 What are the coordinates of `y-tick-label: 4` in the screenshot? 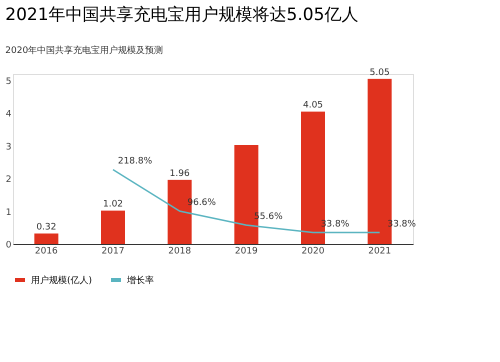 It's located at (9, 115).